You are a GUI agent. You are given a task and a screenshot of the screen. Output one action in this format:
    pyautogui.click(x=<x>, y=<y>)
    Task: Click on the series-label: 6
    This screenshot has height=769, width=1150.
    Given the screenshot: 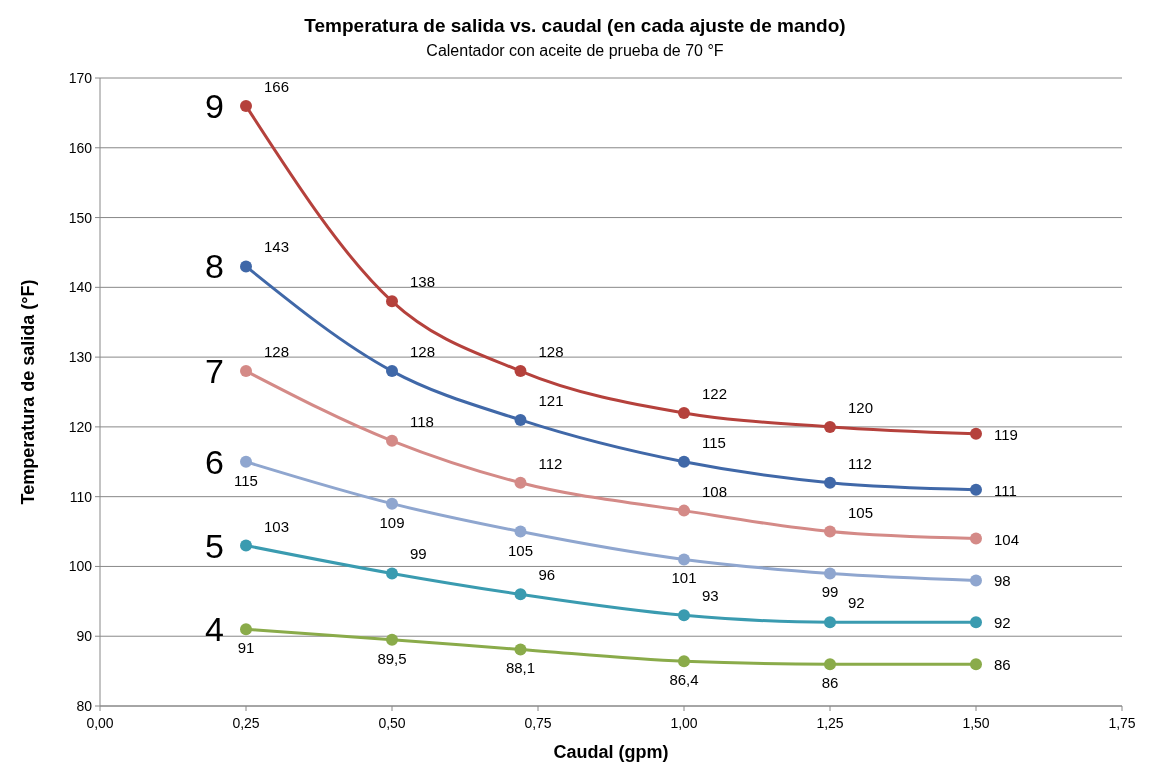 What is the action you would take?
    pyautogui.click(x=214, y=461)
    